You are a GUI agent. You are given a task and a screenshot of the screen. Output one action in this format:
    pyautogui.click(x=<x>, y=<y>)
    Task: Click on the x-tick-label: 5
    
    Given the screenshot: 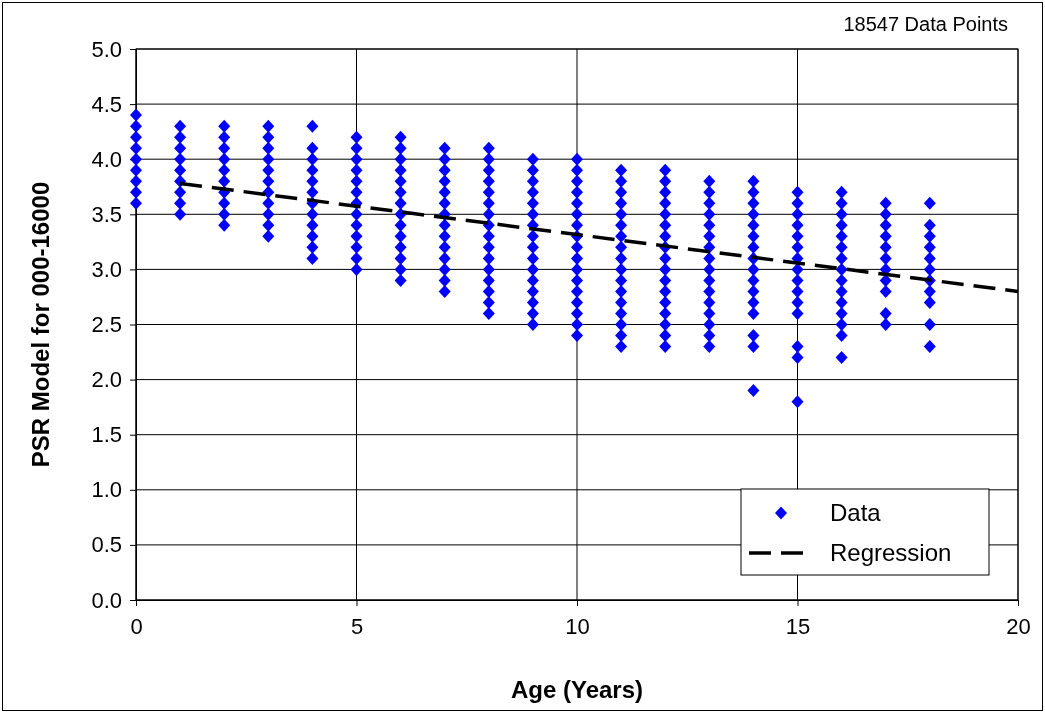 What is the action you would take?
    pyautogui.click(x=357, y=626)
    